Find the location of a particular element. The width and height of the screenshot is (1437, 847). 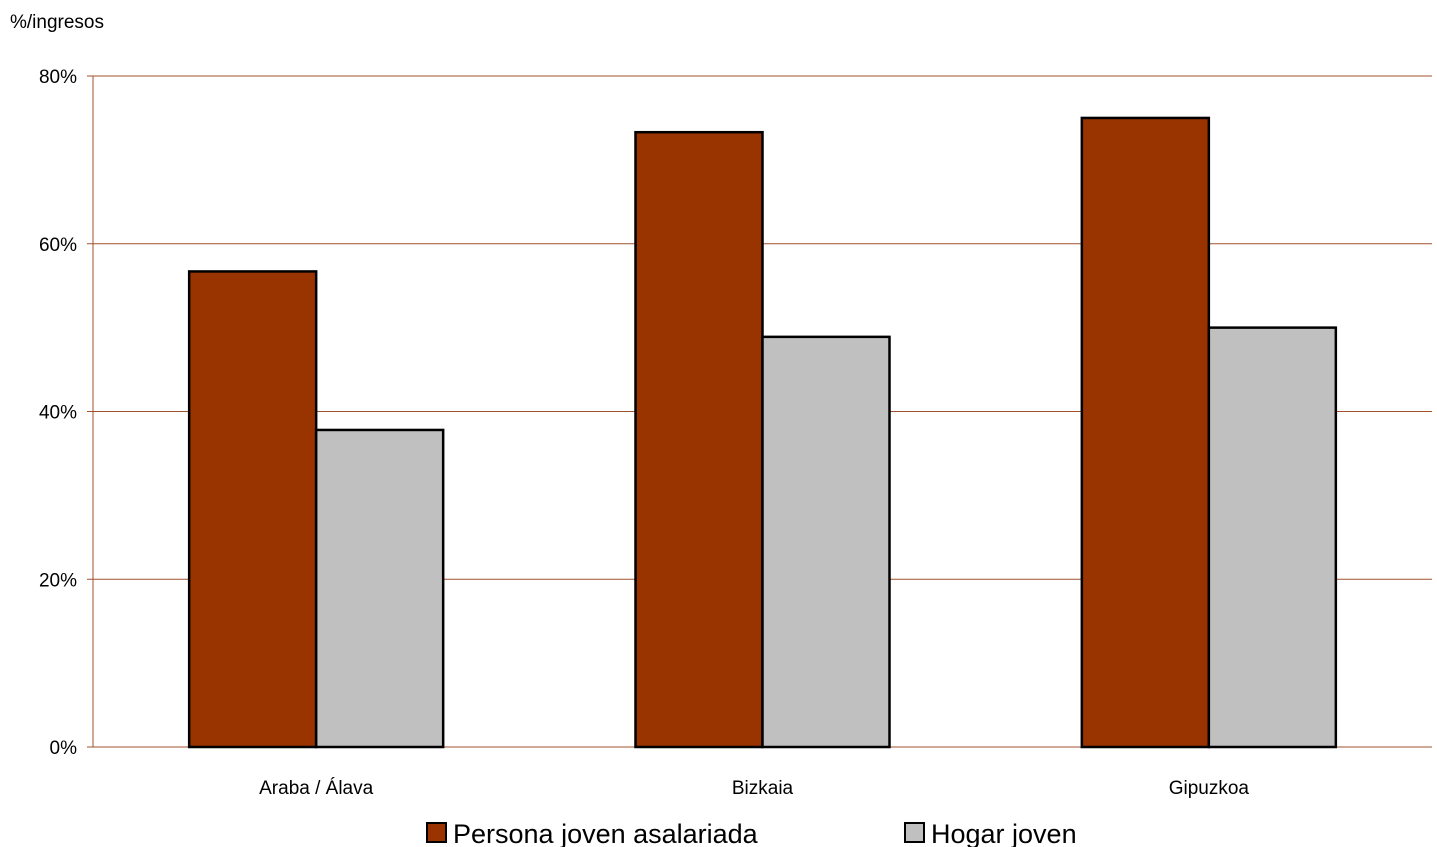

legend: Persona joven asalariada Hogar joven is located at coordinates (751, 833).